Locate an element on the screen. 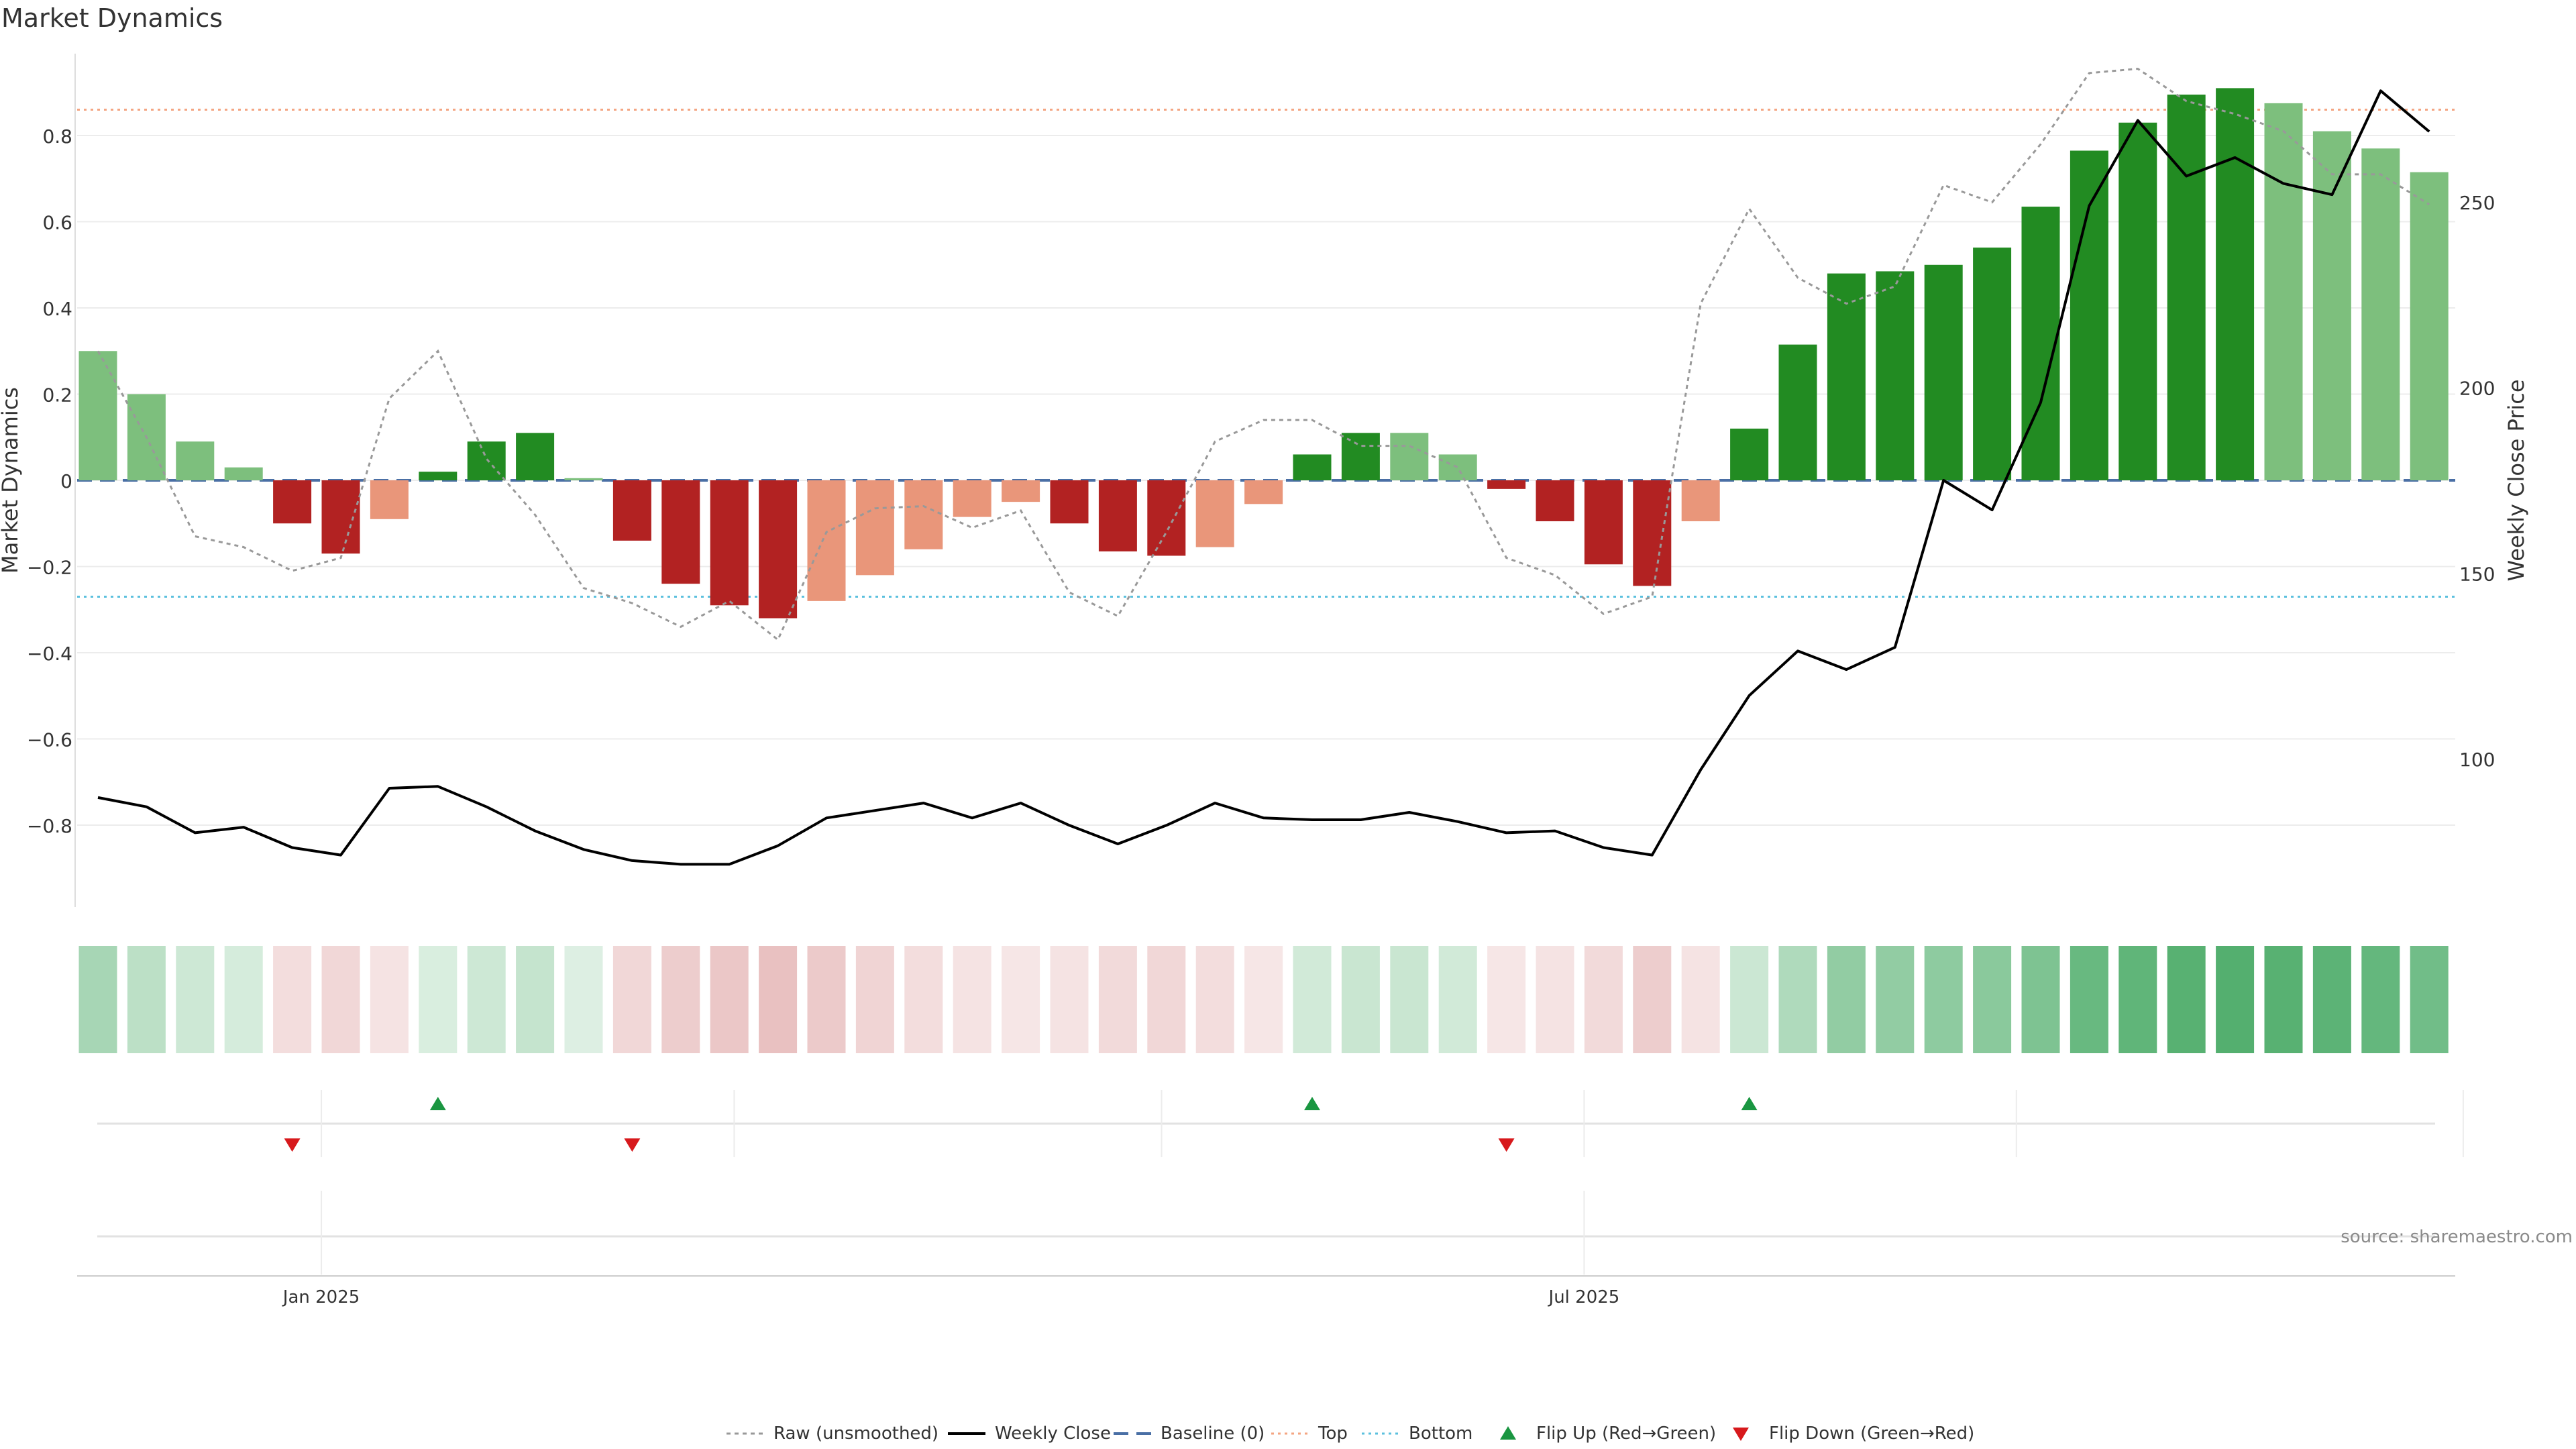 This screenshot has height=1449, width=2576. empty-timeline-panel is located at coordinates (1266, 1233).